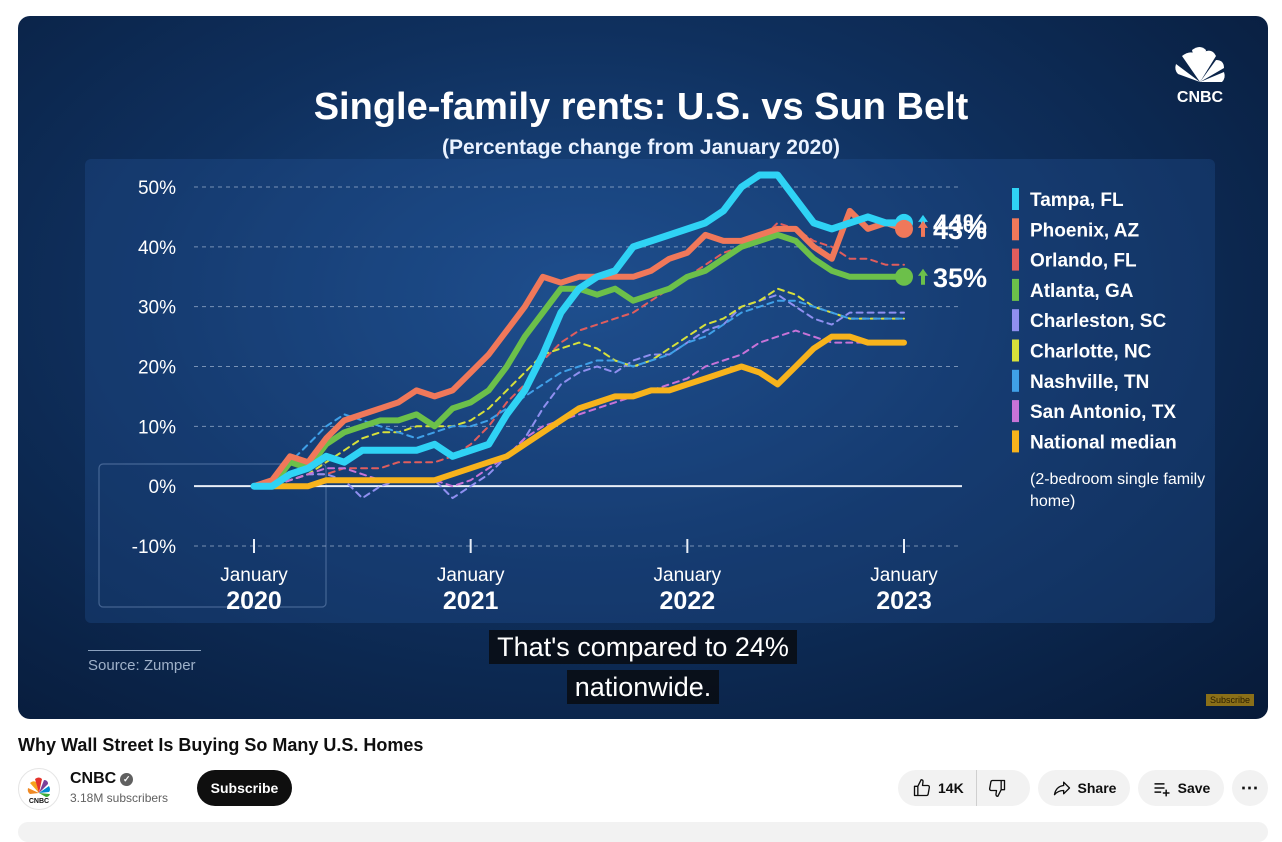  I want to click on caption-line-1: That's compared to 24%, so click(643, 647).